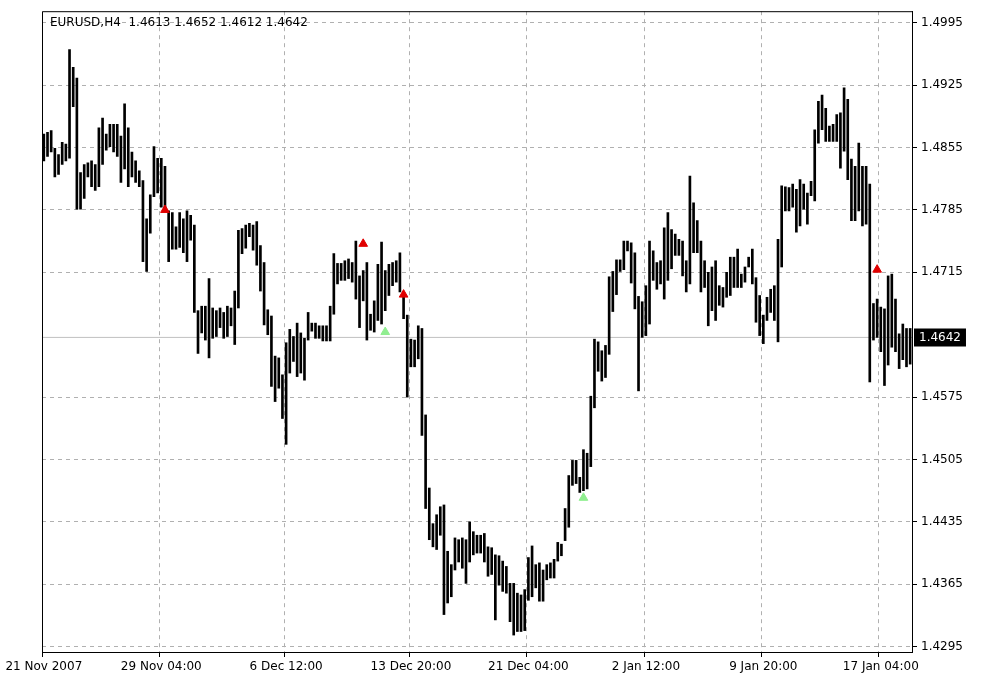 The width and height of the screenshot is (1004, 700). I want to click on x-tick-label: 17 Jan 04:00, so click(880, 666).